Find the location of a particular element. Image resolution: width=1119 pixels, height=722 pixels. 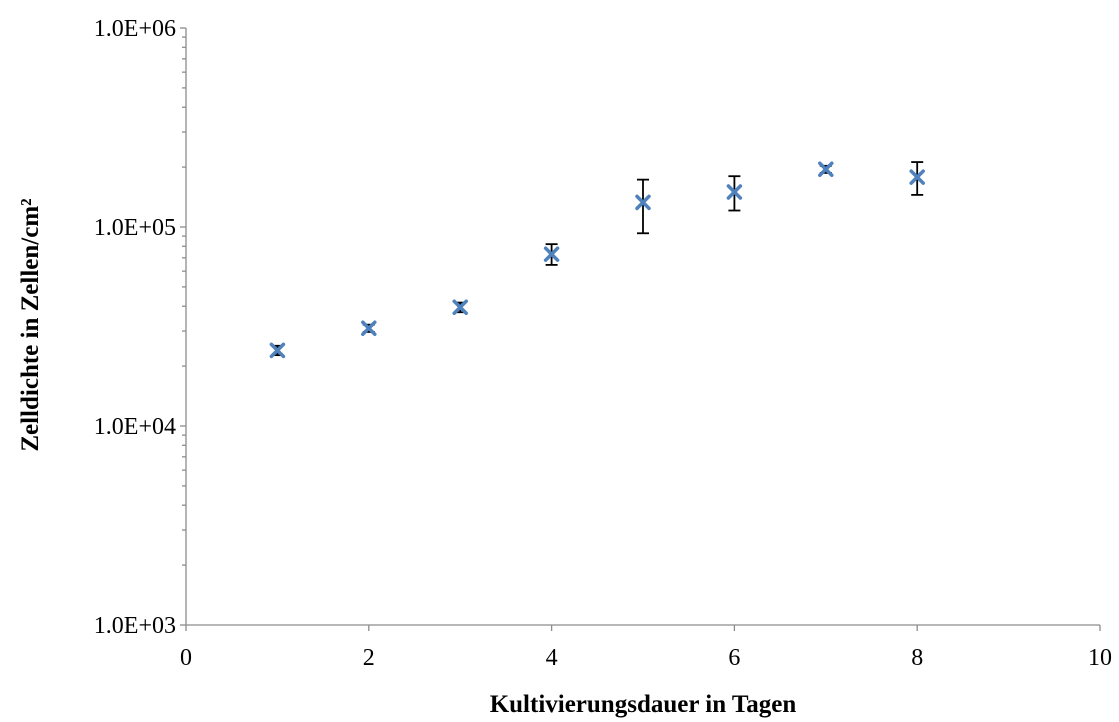

x-tick-label: 6 is located at coordinates (734, 658).